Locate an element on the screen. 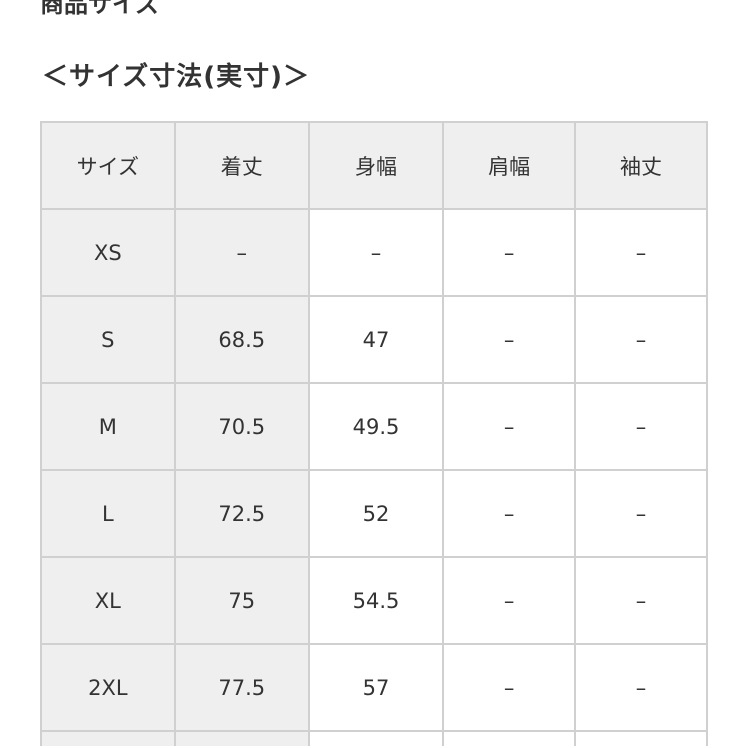  measurement-cell: 57 is located at coordinates (376, 687).